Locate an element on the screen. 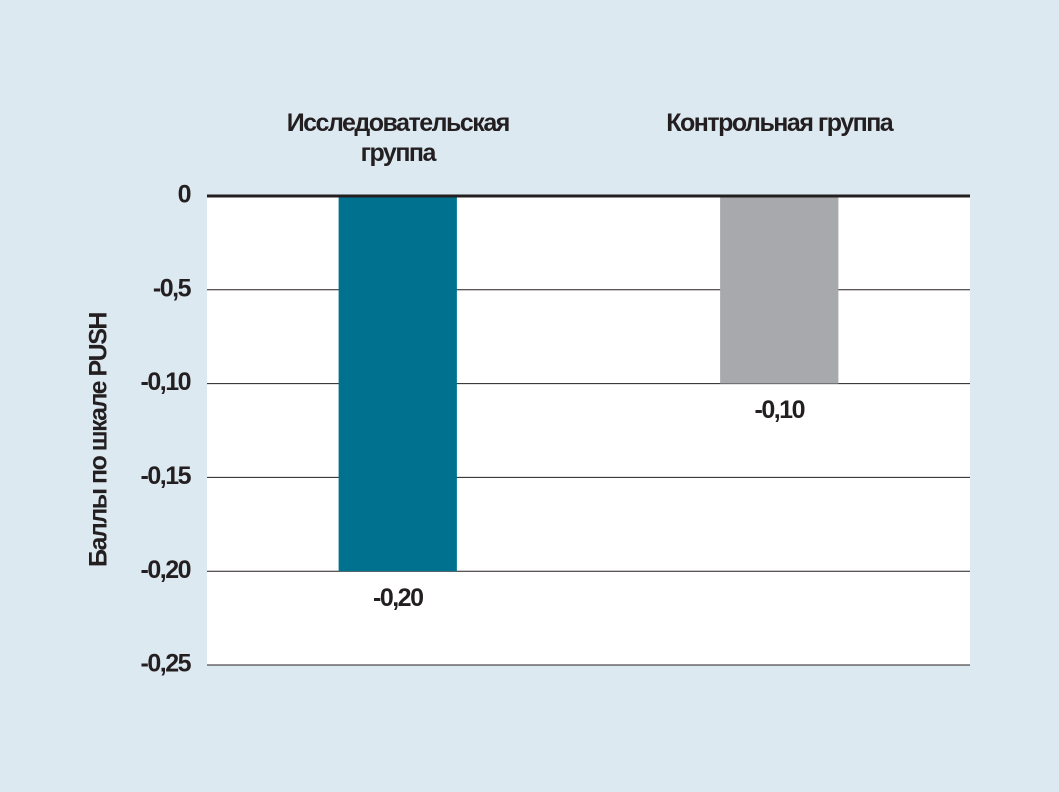 The image size is (1059, 792). y-tick-label: -0,10 is located at coordinates (166, 382).